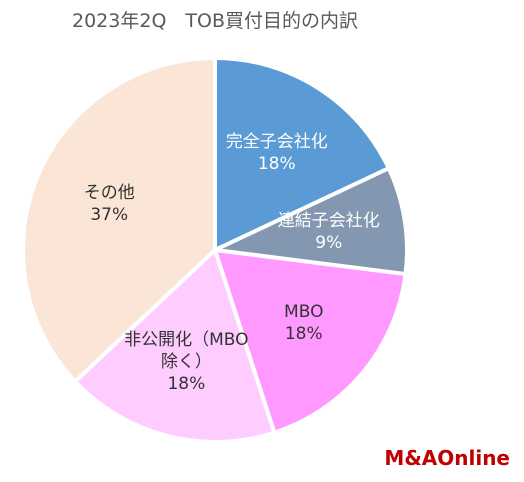  What do you see at coordinates (328, 220) in the screenshot?
I see `category-label: 連結子会社化` at bounding box center [328, 220].